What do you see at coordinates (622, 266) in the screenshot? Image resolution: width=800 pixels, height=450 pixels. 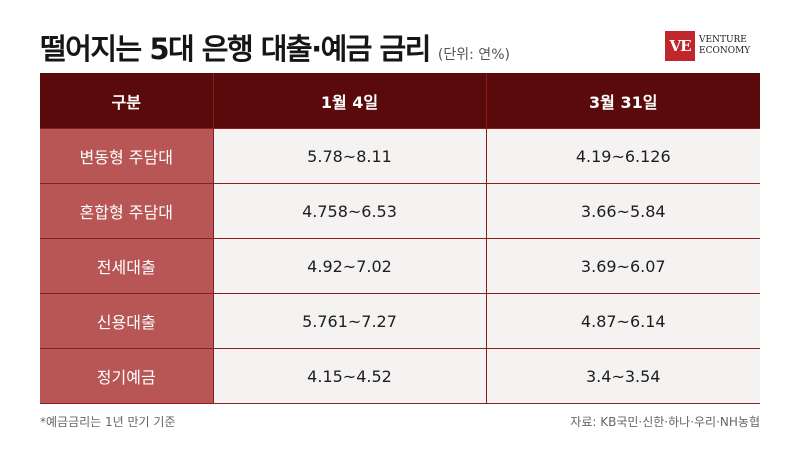 I see `rate-mar31: 3.69~6.07` at bounding box center [622, 266].